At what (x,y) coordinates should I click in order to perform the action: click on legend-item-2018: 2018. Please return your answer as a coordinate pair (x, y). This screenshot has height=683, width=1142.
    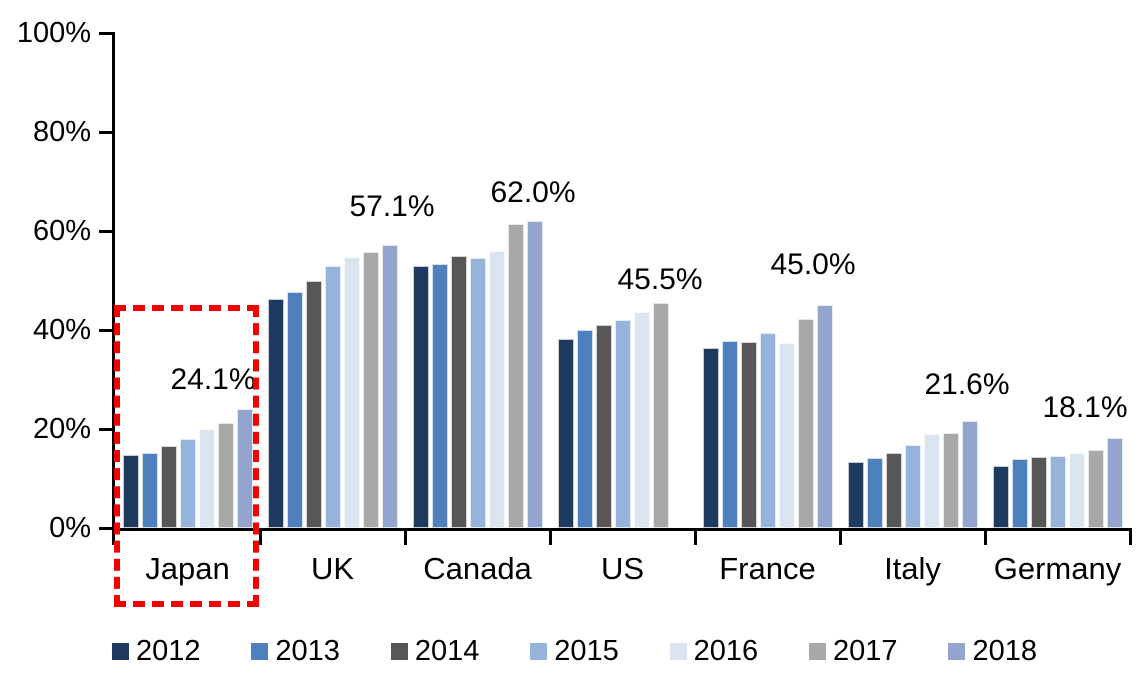
    Looking at the image, I should click on (992, 651).